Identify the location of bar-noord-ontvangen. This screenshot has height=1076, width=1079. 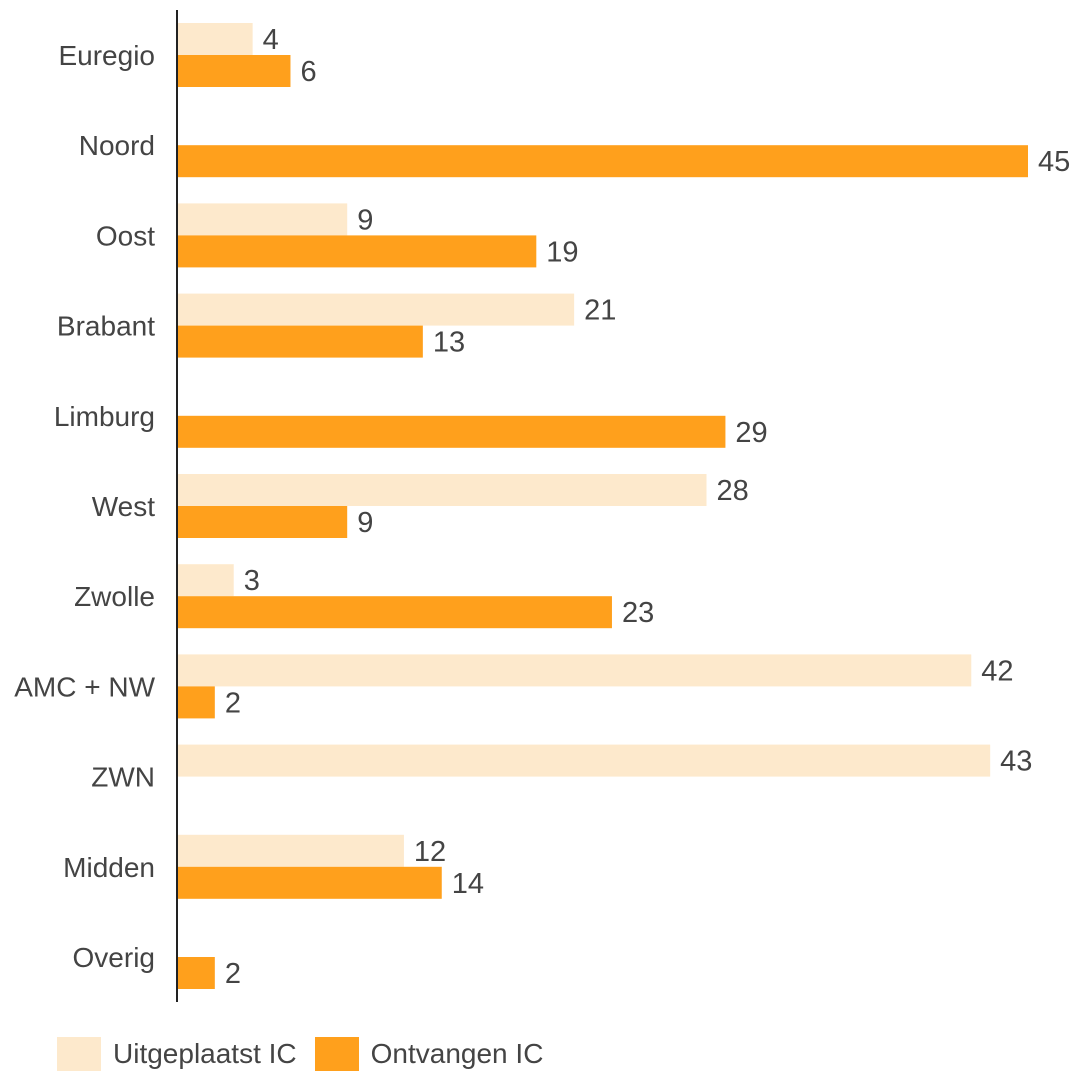
(602, 161).